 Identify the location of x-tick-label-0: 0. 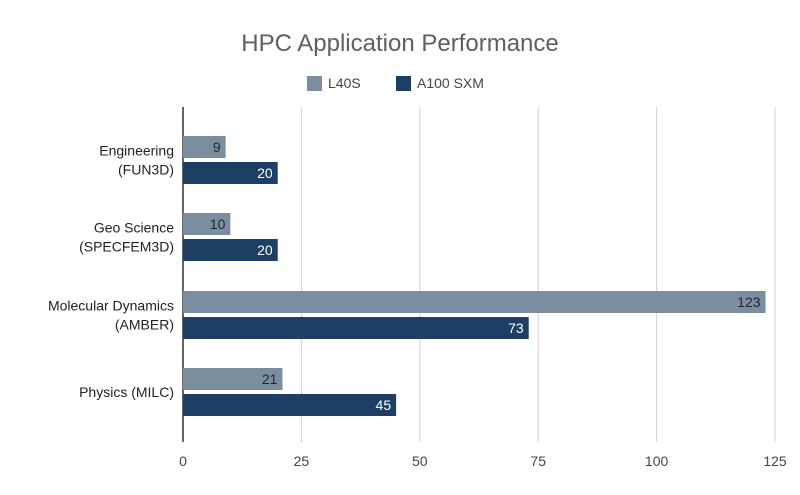
(183, 461).